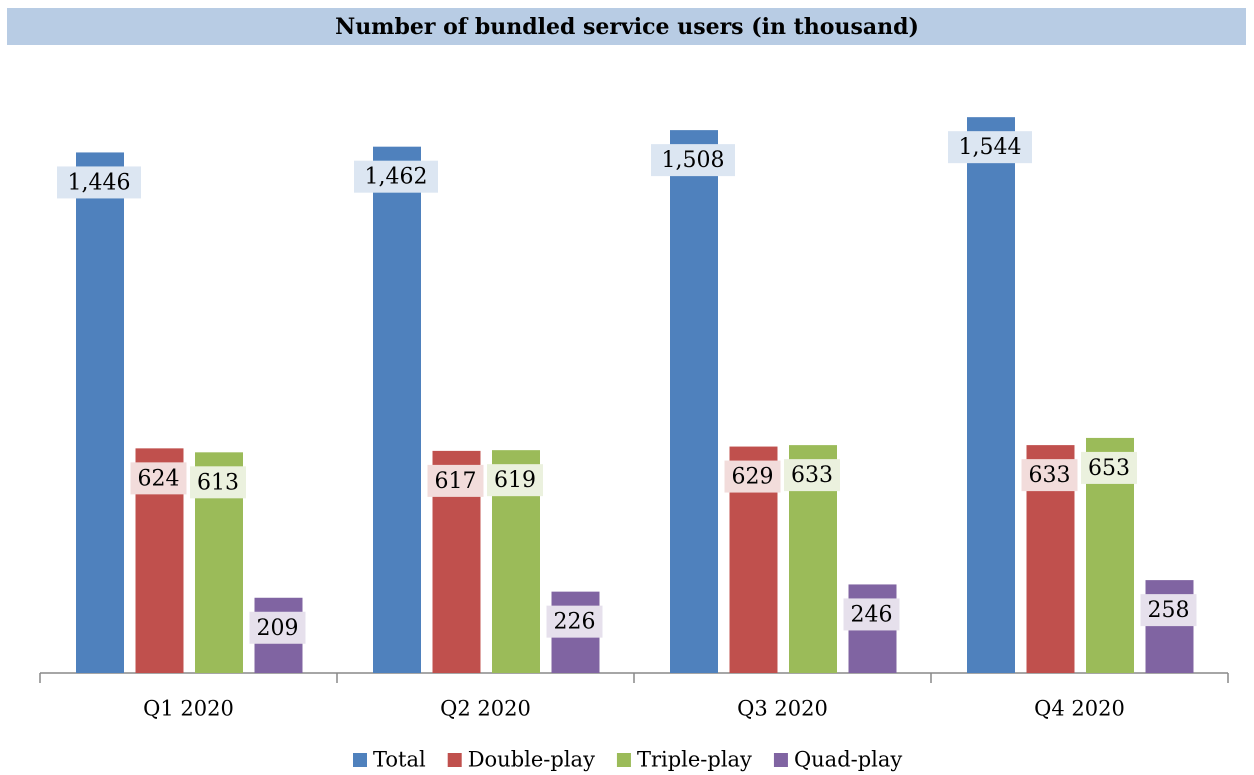 The image size is (1254, 775). I want to click on x-tick-label: Q2 2020, so click(485, 709).